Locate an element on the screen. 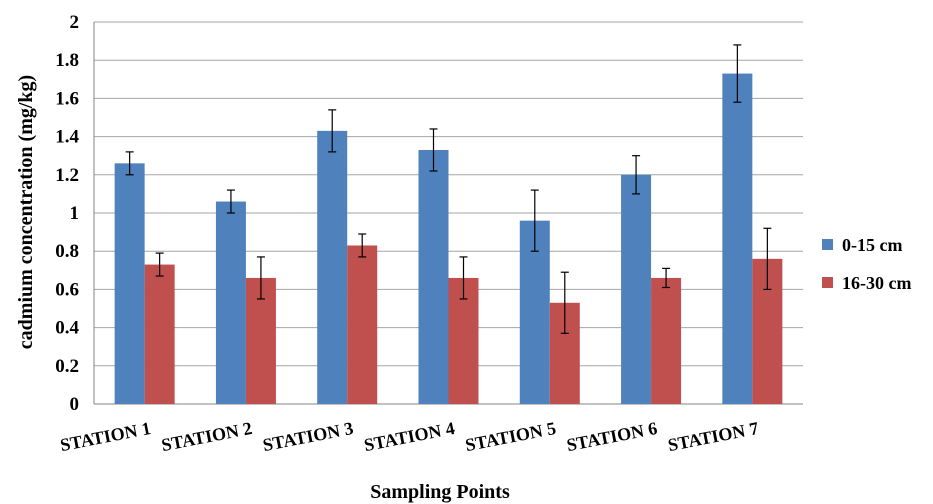  y-tick-label: 1.4 is located at coordinates (67, 137).